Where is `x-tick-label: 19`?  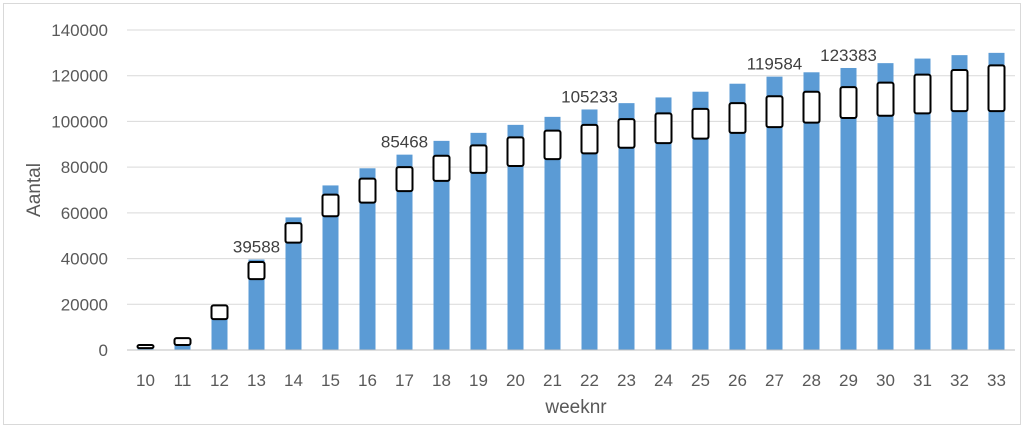 x-tick-label: 19 is located at coordinates (478, 380).